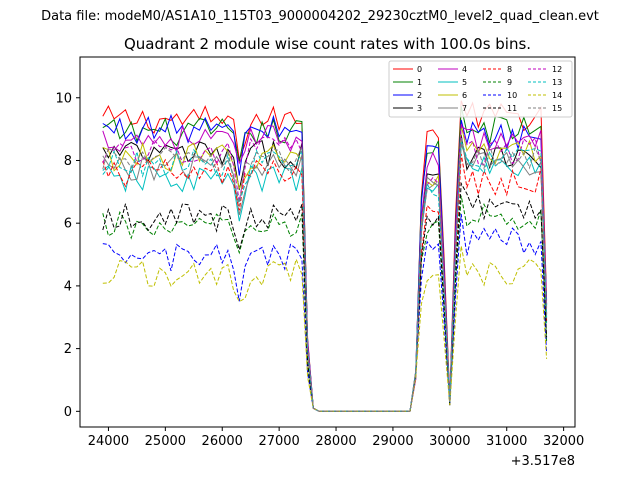 This screenshot has width=640, height=480. I want to click on legend-box, so click(480, 89).